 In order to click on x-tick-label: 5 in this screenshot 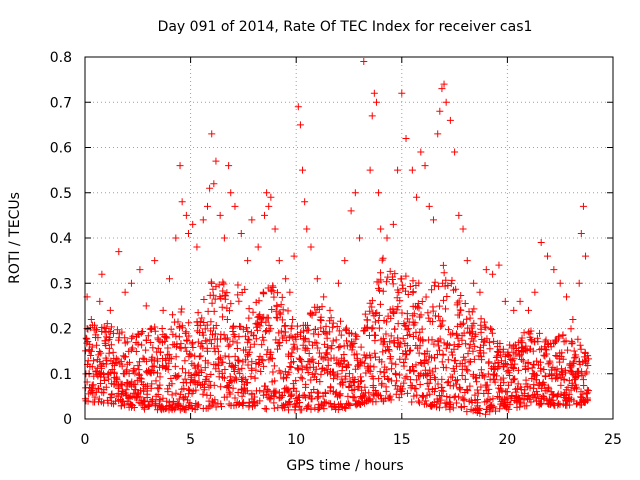, I will do `click(190, 440)`.